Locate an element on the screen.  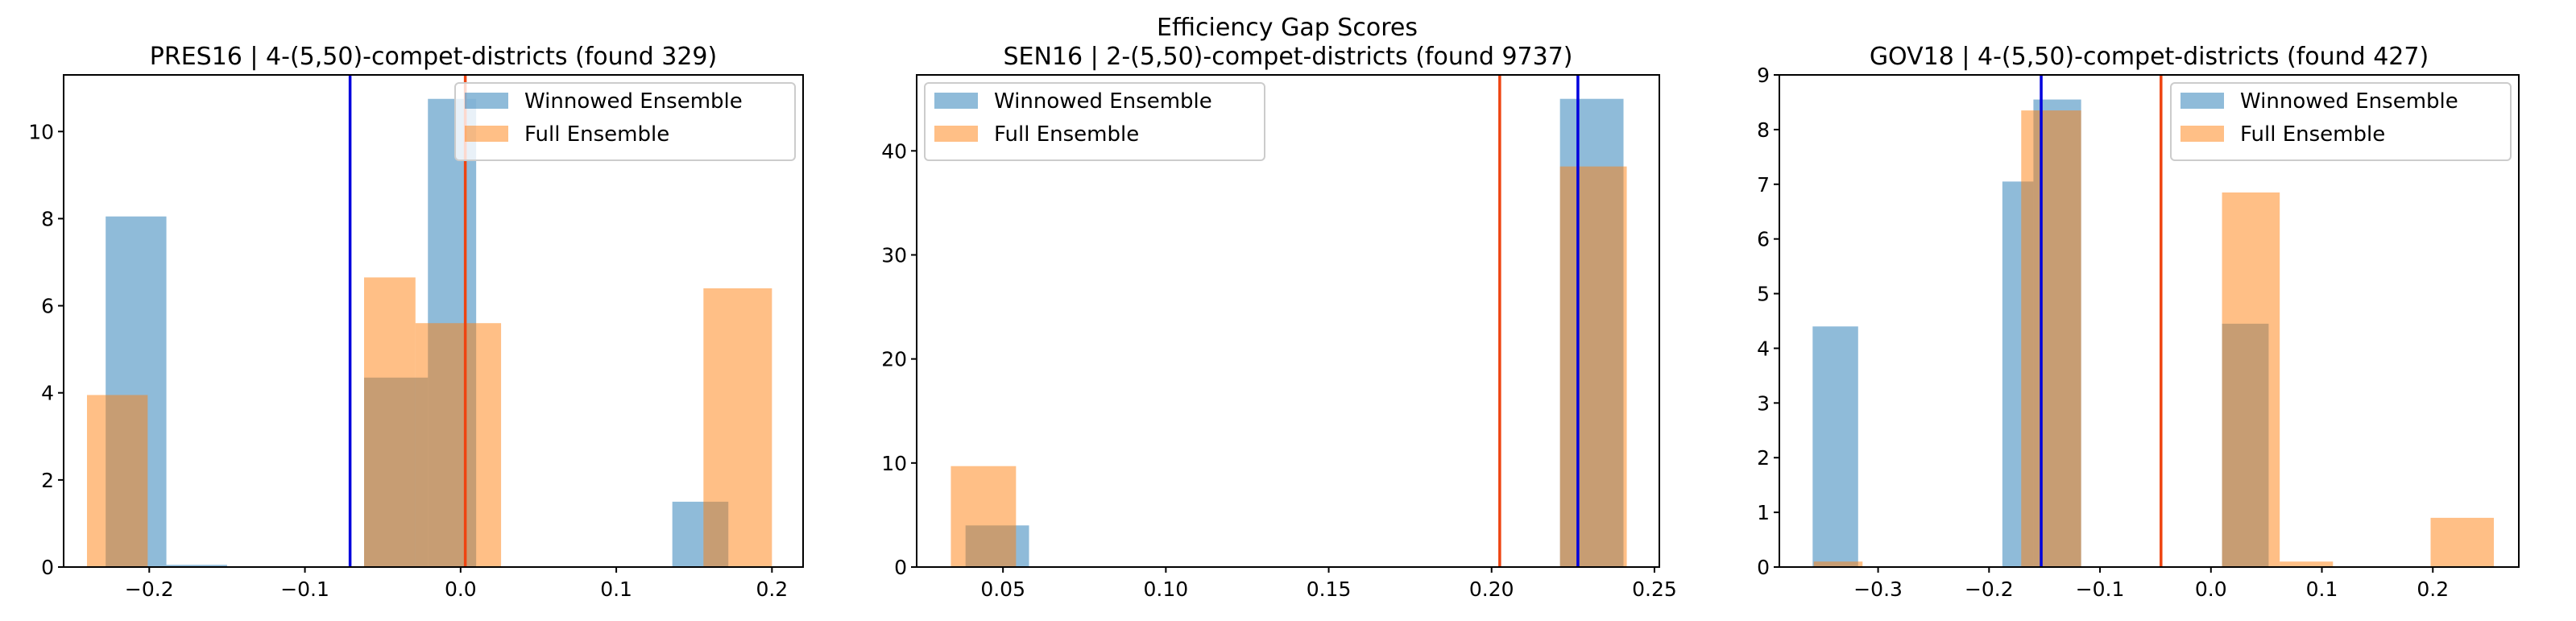
y-tick-label: 20 is located at coordinates (894, 359).